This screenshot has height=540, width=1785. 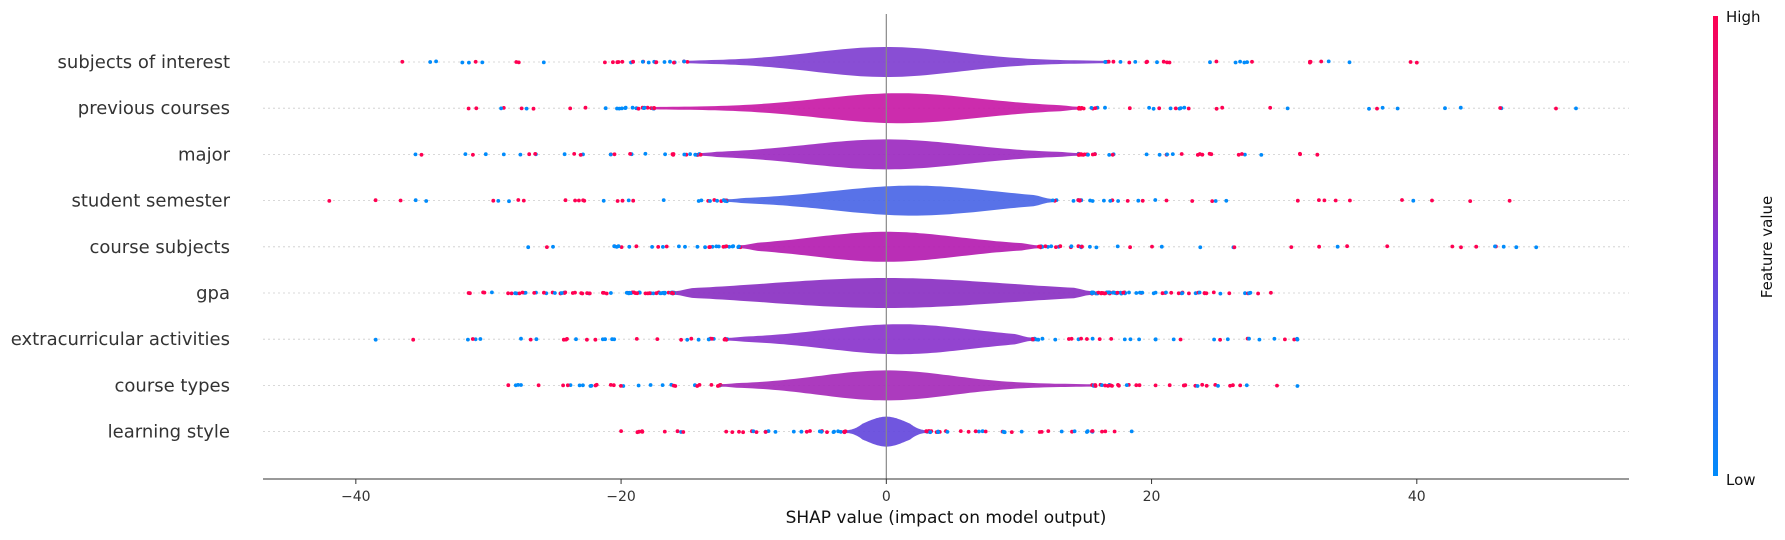 I want to click on x-ticks: −40 −20 0 20 40, so click(x=883, y=492).